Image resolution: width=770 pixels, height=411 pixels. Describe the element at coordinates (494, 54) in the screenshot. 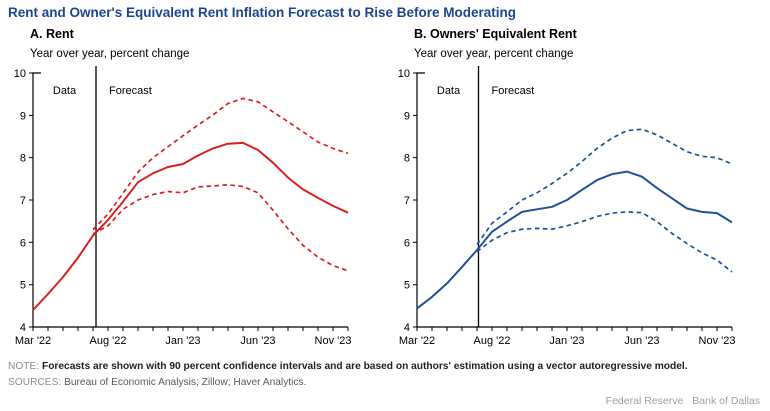

I see `panel-oer-axis-title: Year over year, percent change` at that location.